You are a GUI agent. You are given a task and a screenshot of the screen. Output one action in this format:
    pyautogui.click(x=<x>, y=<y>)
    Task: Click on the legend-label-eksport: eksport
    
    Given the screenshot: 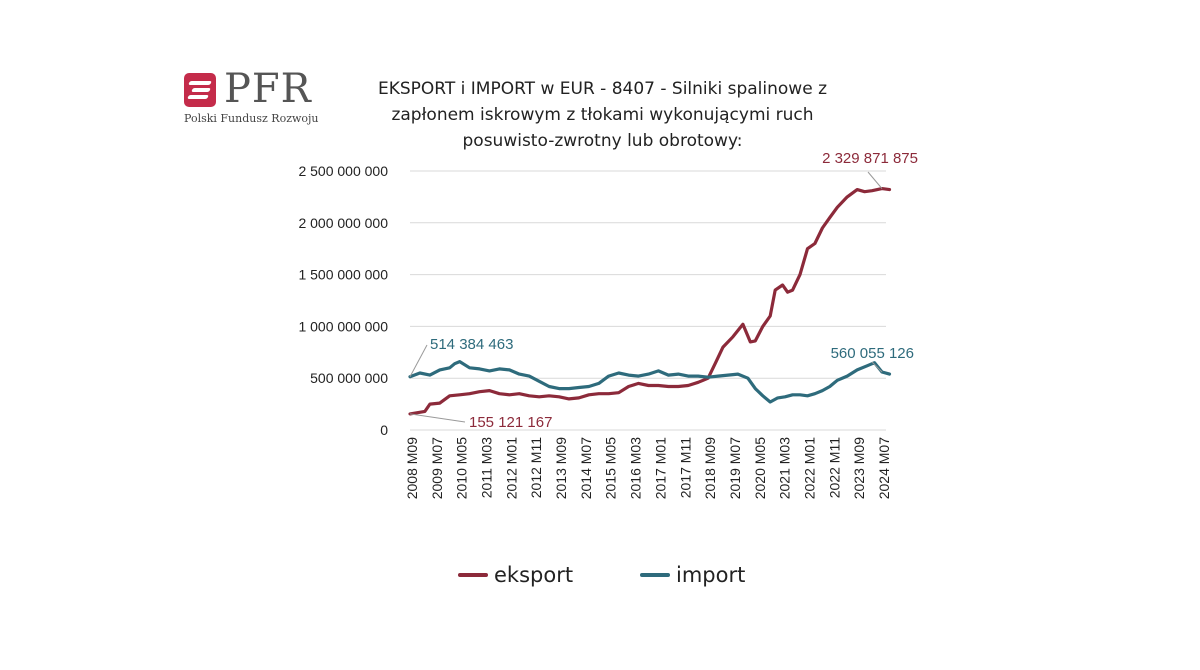 What is the action you would take?
    pyautogui.click(x=534, y=575)
    